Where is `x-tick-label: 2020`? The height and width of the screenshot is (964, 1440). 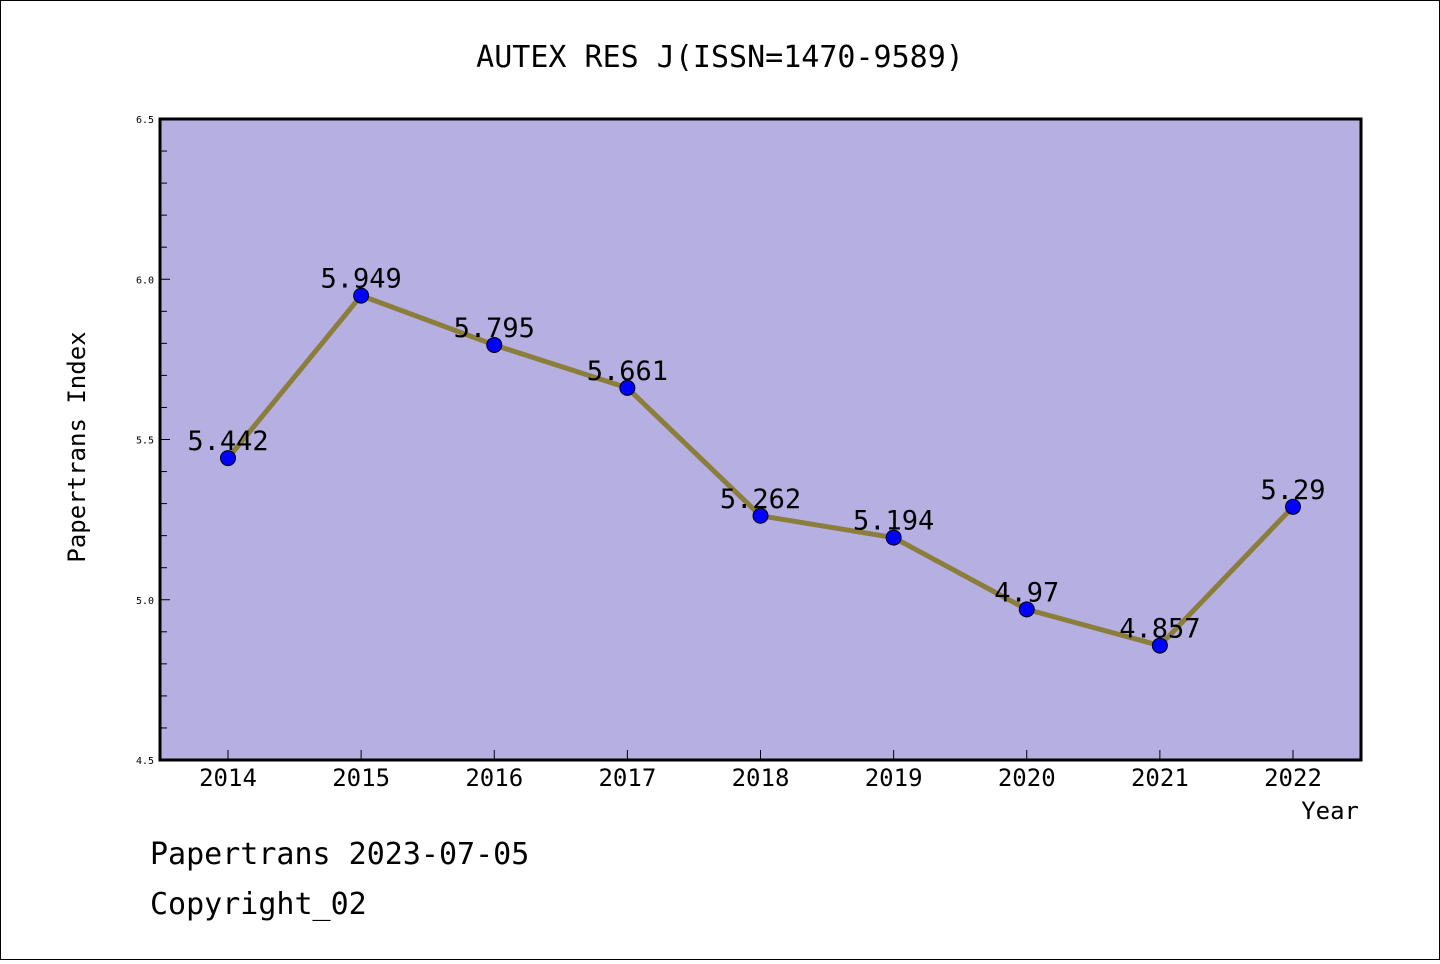
x-tick-label: 2020 is located at coordinates (1027, 778).